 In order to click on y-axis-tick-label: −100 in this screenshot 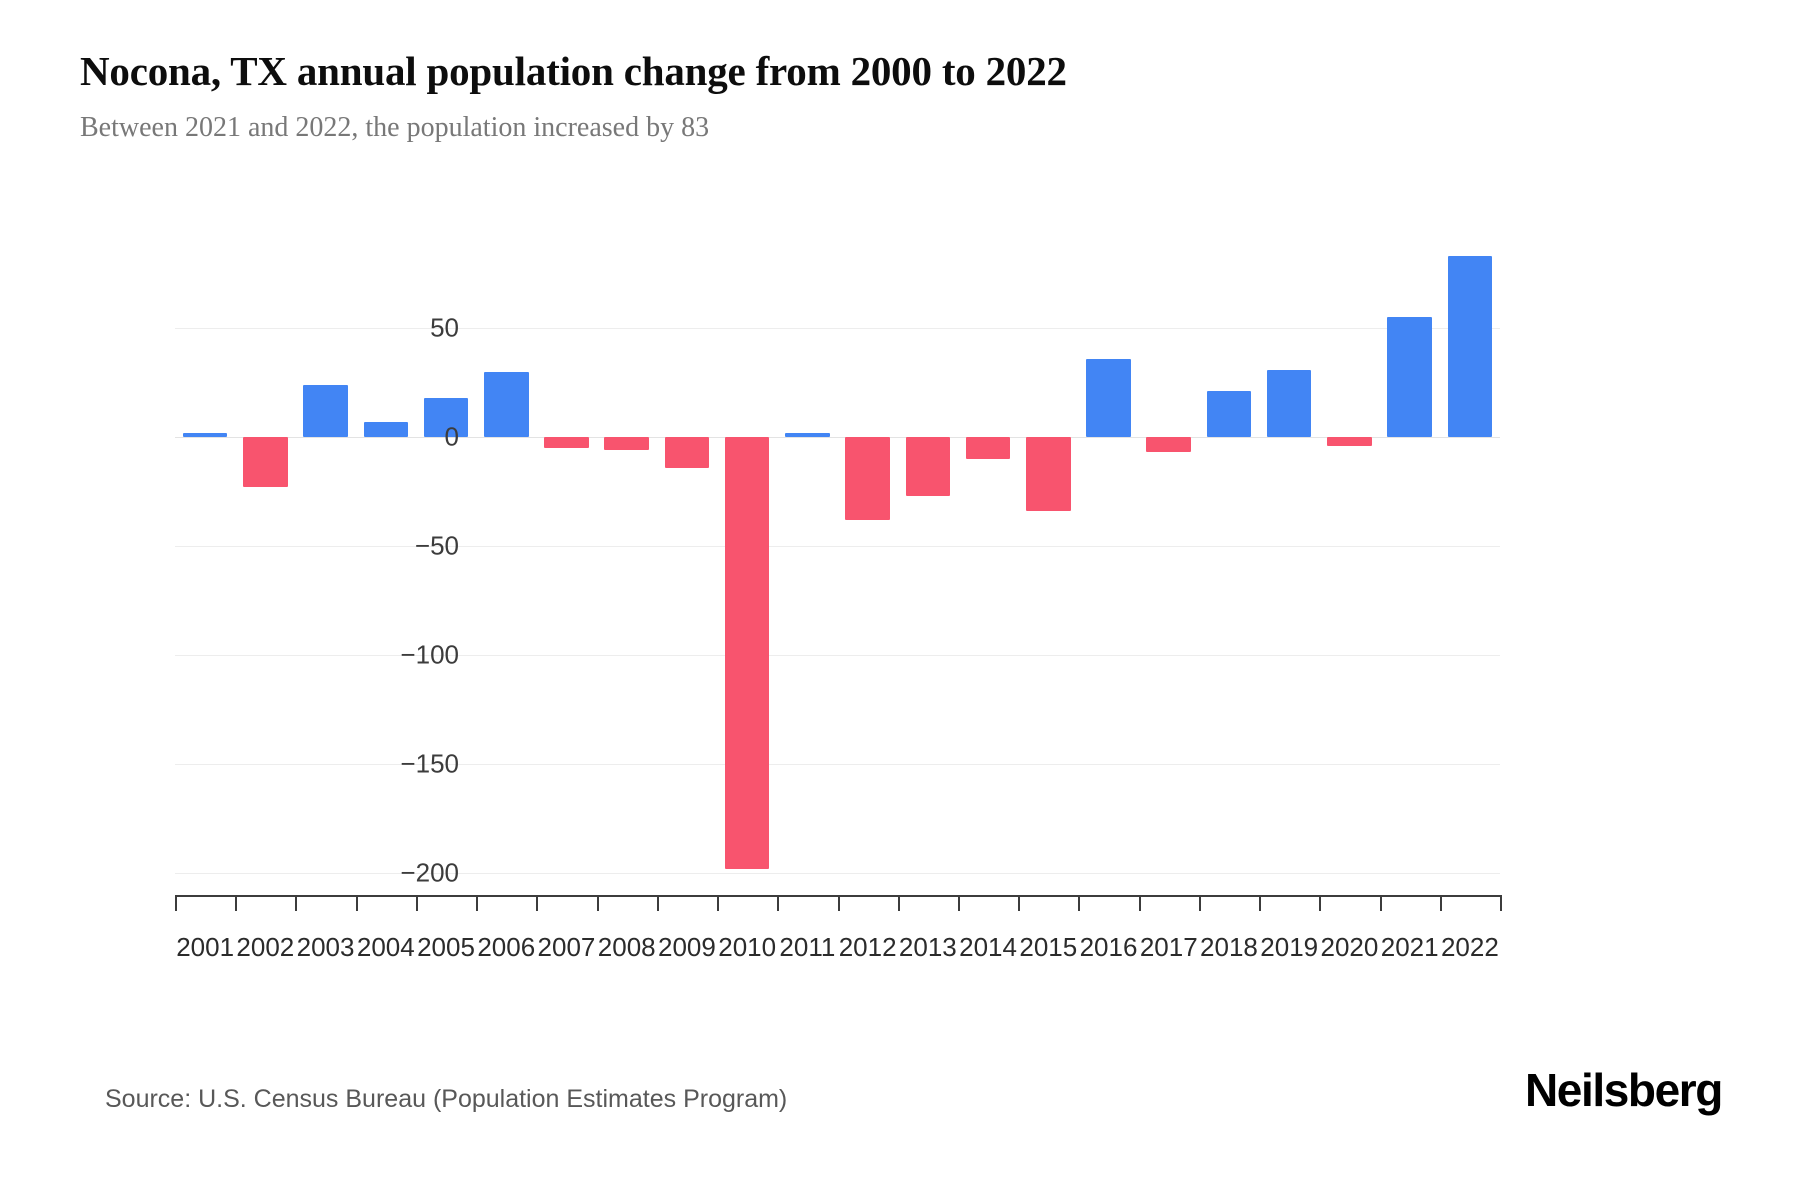, I will do `click(429, 654)`.